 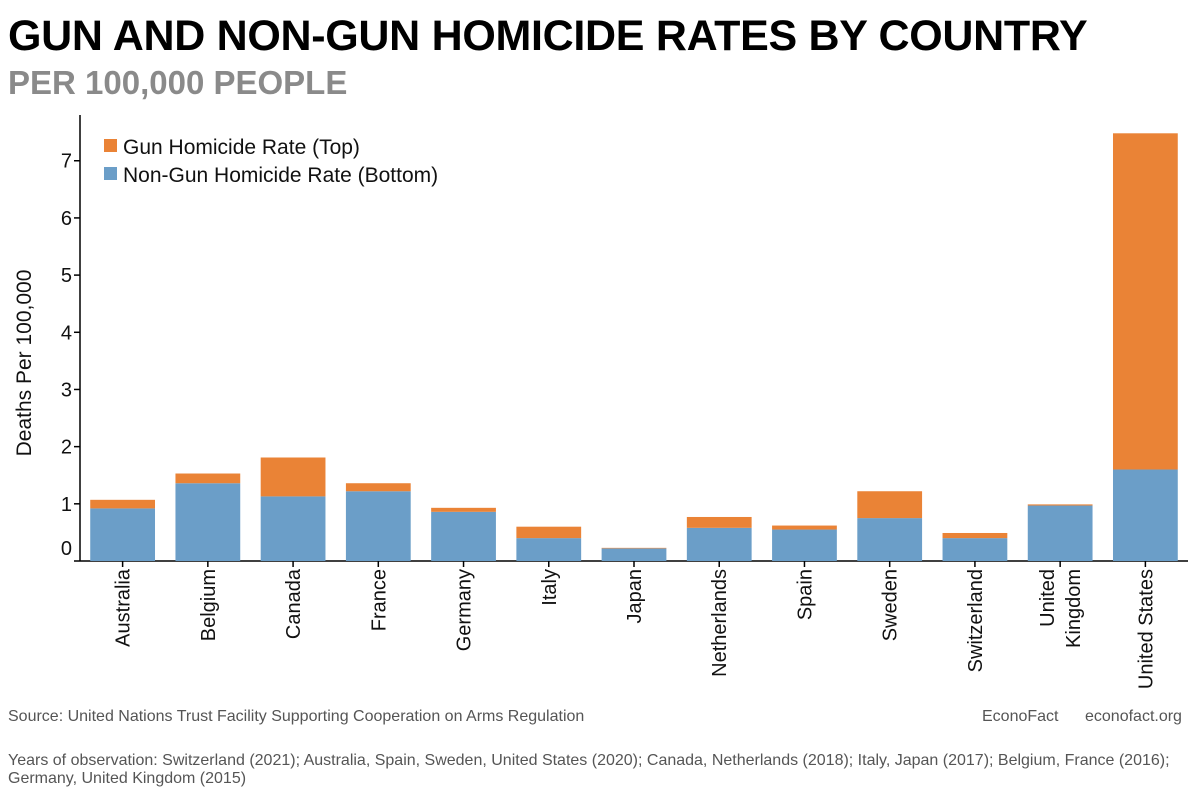 I want to click on x-tick-label: Belgium, so click(x=209, y=605).